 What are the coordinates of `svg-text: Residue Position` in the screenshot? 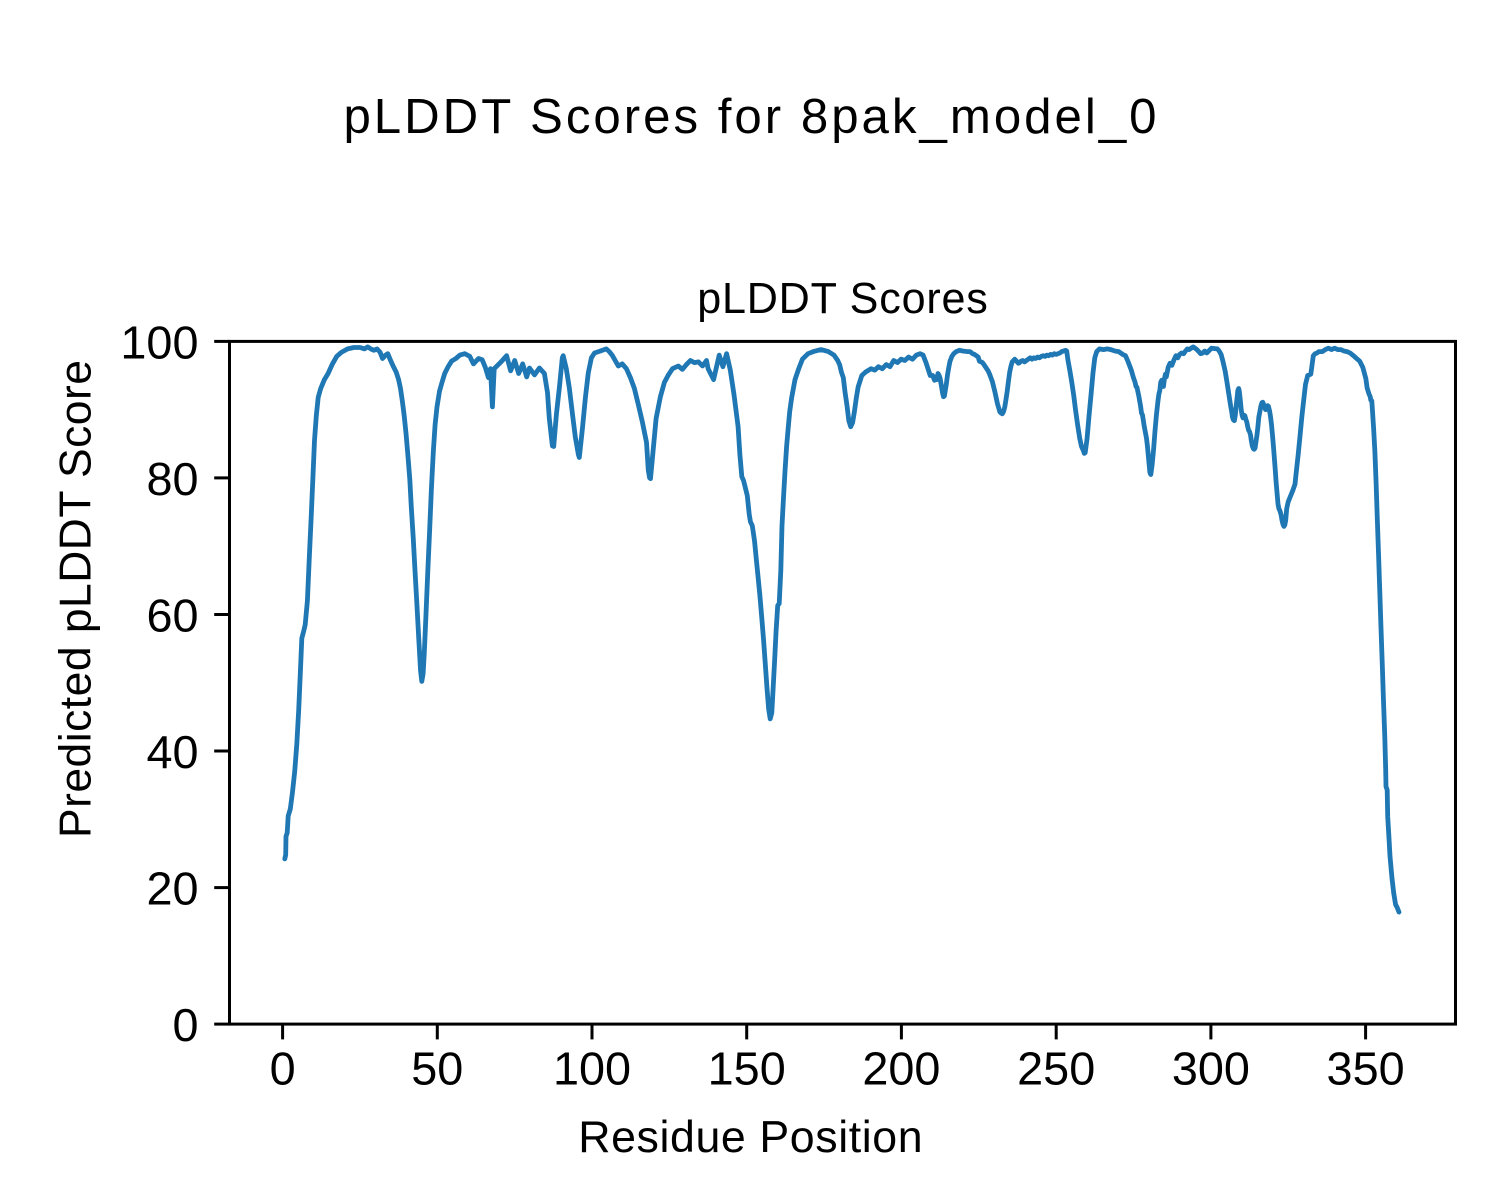 It's located at (750, 1137).